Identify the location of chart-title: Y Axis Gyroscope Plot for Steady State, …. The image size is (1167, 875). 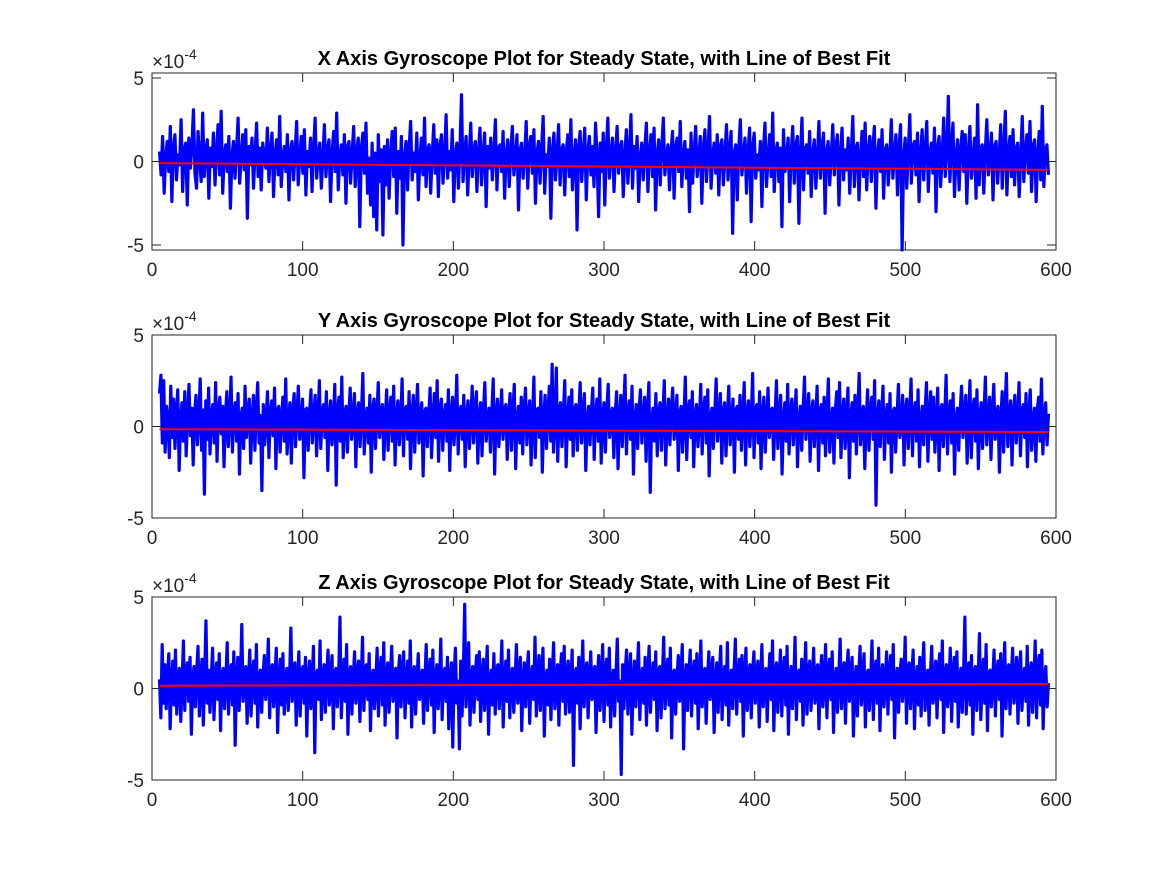
(604, 321).